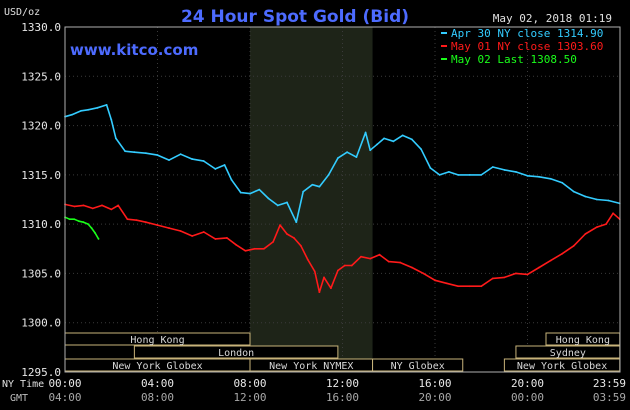 Image resolution: width=630 pixels, height=410 pixels. I want to click on session-label: New York NYMEX, so click(311, 366).